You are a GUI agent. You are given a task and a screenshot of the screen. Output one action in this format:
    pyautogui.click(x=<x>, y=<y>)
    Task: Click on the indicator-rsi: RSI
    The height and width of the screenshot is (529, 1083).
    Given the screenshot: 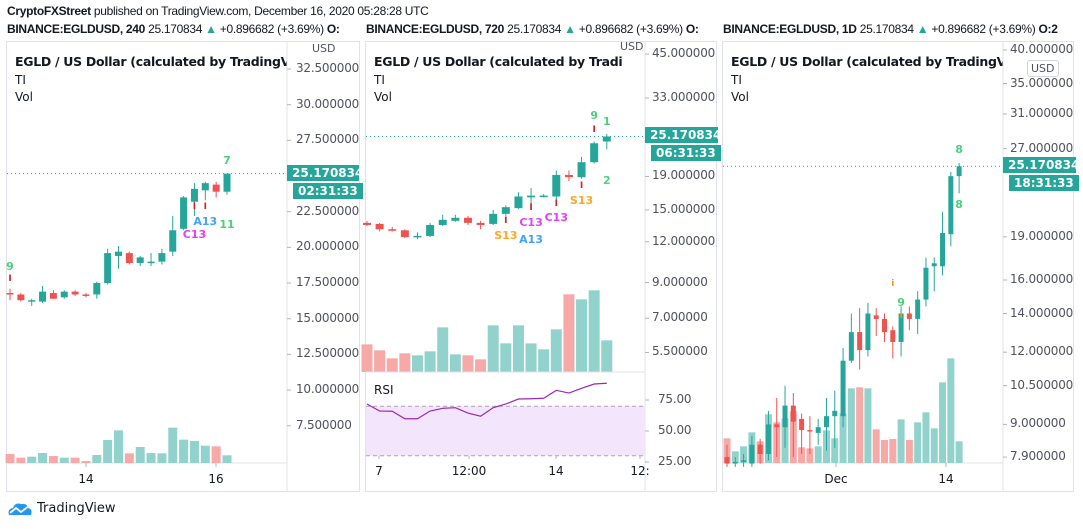 What is the action you would take?
    pyautogui.click(x=384, y=390)
    